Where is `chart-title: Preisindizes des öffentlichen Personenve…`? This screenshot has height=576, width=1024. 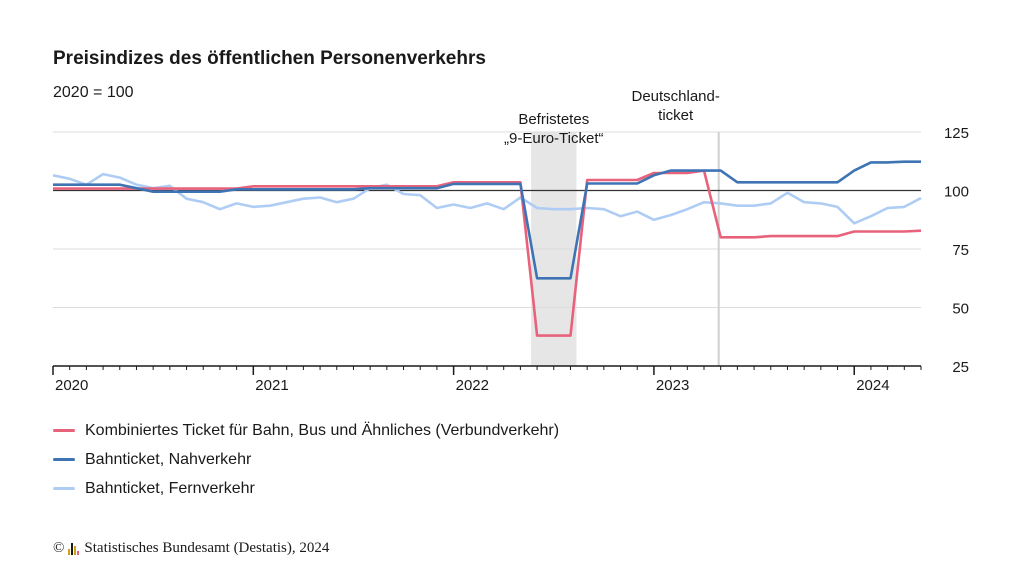 chart-title: Preisindizes des öffentlichen Personenve… is located at coordinates (269, 58).